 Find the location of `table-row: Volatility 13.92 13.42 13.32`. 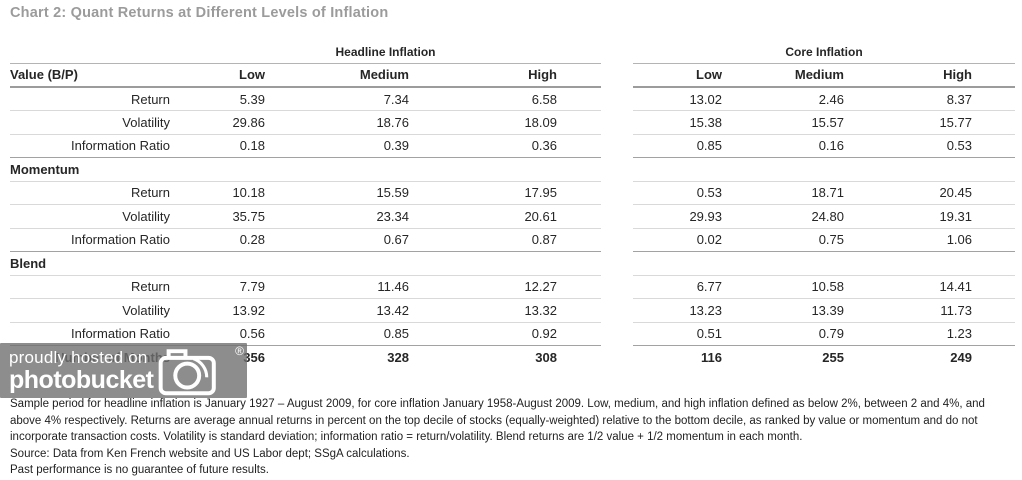

table-row: Volatility 13.92 13.42 13.32 is located at coordinates (306, 310).